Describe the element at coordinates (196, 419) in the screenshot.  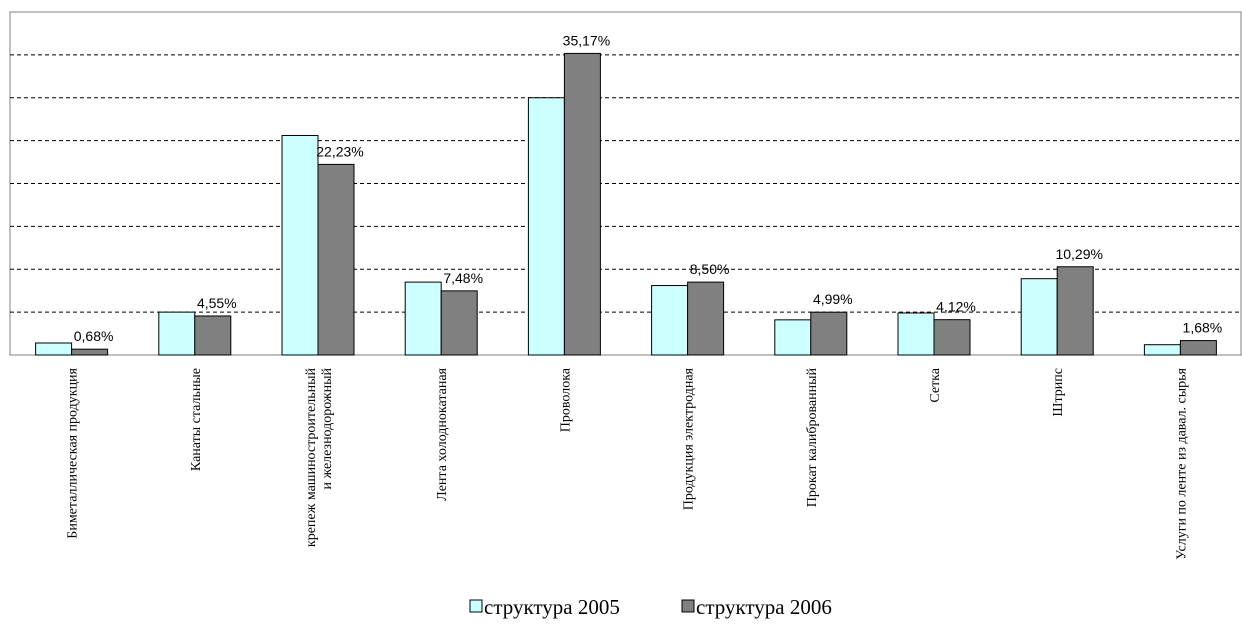
I see `x-tick-label: Канаты стальные` at that location.